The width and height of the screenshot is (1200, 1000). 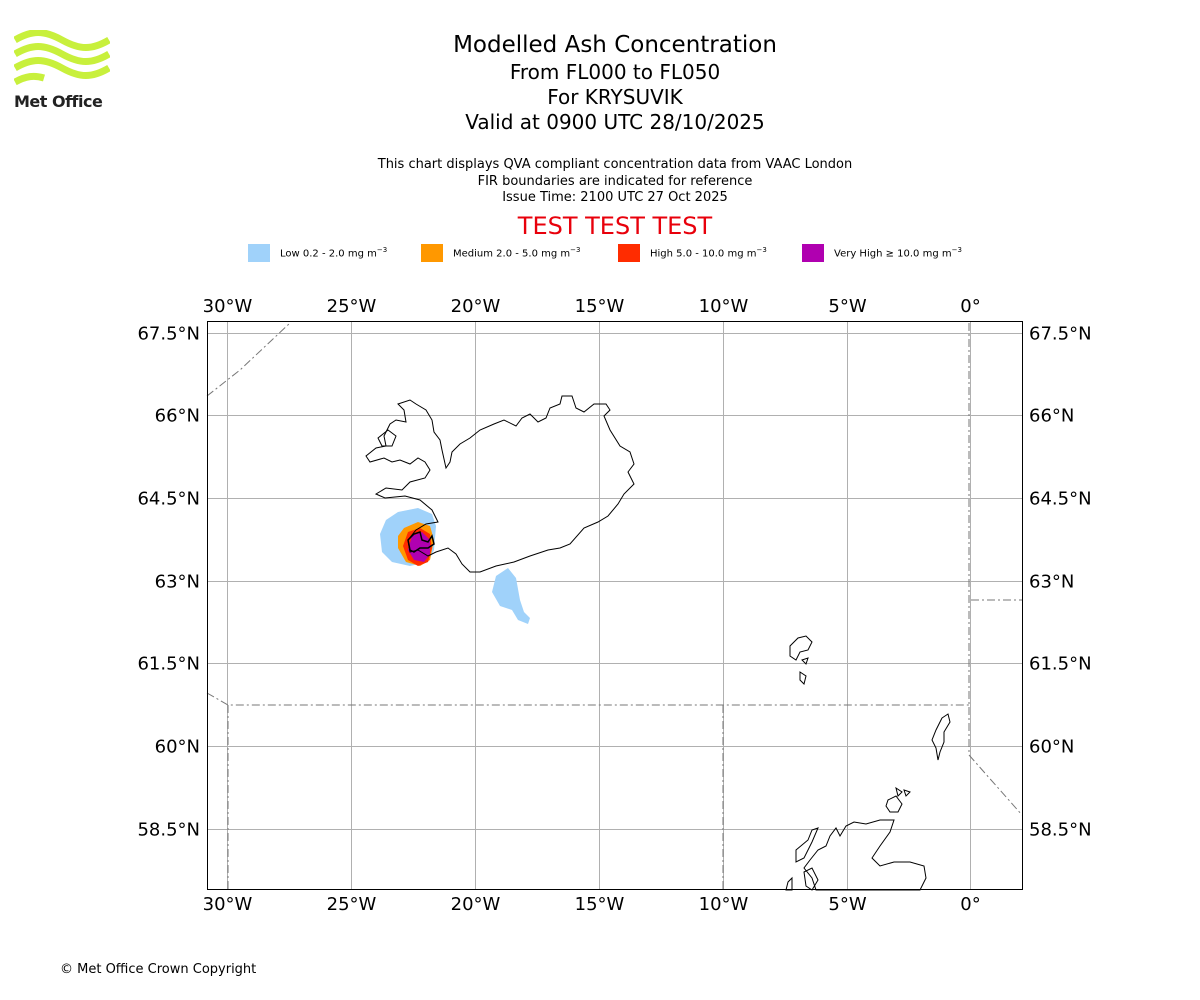 What do you see at coordinates (228, 904) in the screenshot?
I see `lon-tick-label-bottom: 30°W` at bounding box center [228, 904].